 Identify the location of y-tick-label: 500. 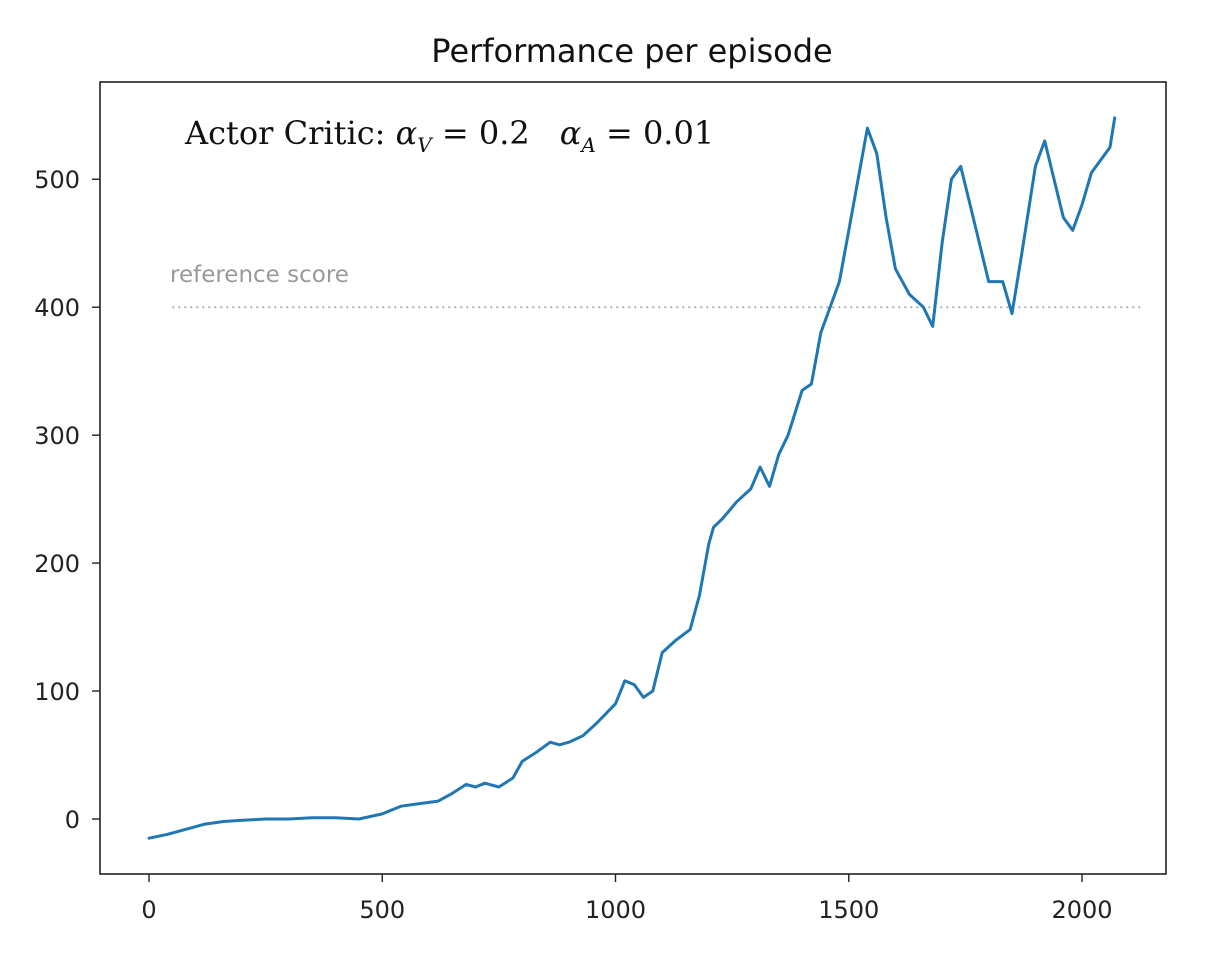
(57, 180).